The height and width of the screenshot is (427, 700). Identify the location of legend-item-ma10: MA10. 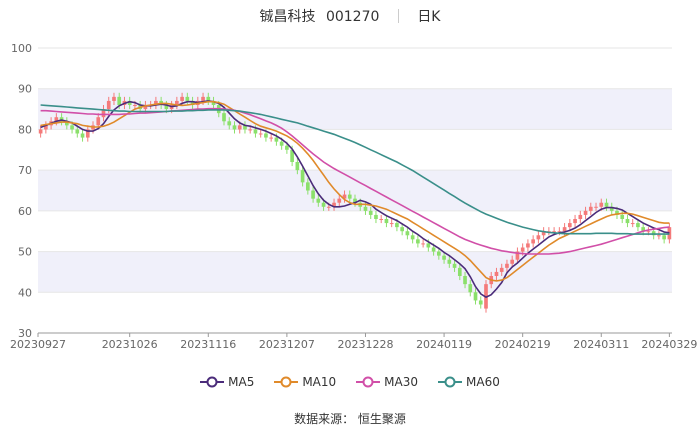
(305, 382).